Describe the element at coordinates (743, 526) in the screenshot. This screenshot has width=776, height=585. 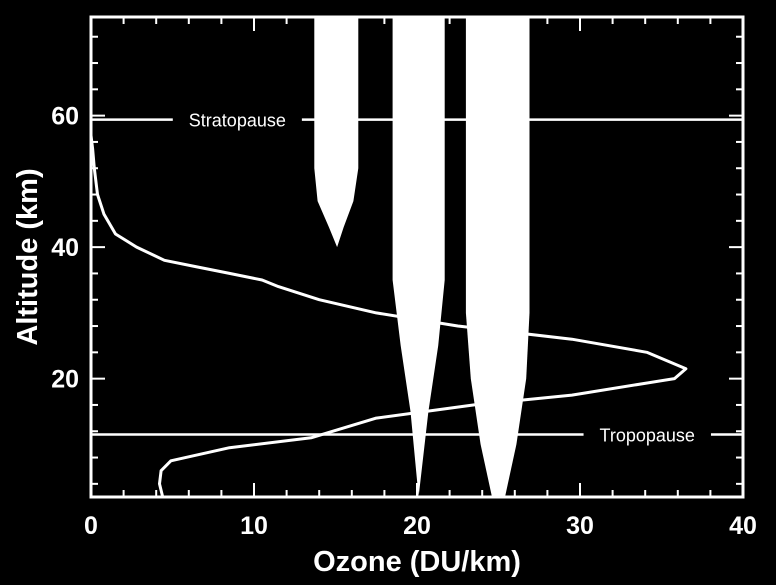
I see `x-tick-label: 40` at that location.